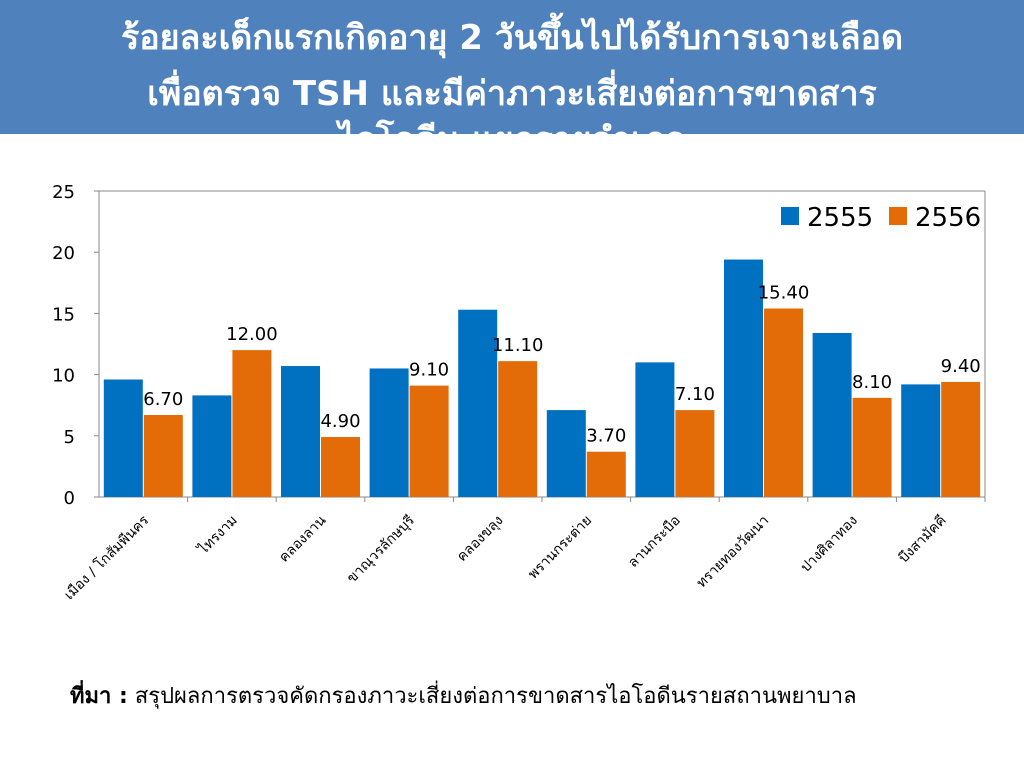 Image resolution: width=1024 pixels, height=768 pixels. I want to click on data-label: 4.90, so click(340, 421).